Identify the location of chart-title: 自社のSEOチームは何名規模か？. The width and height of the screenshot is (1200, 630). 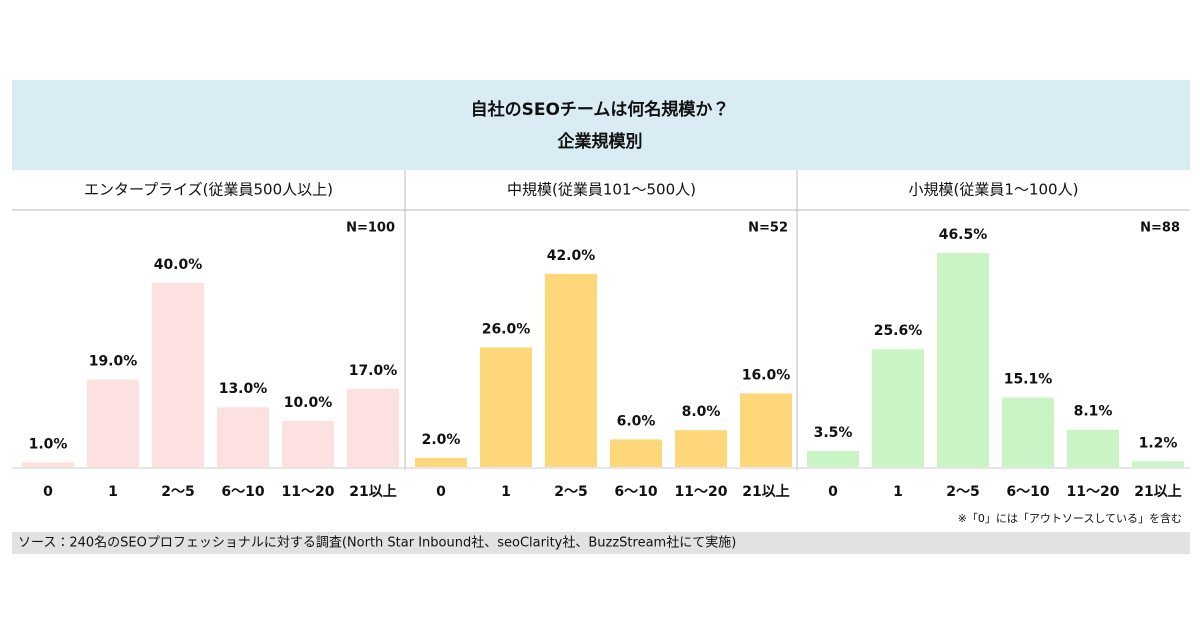
(600, 109).